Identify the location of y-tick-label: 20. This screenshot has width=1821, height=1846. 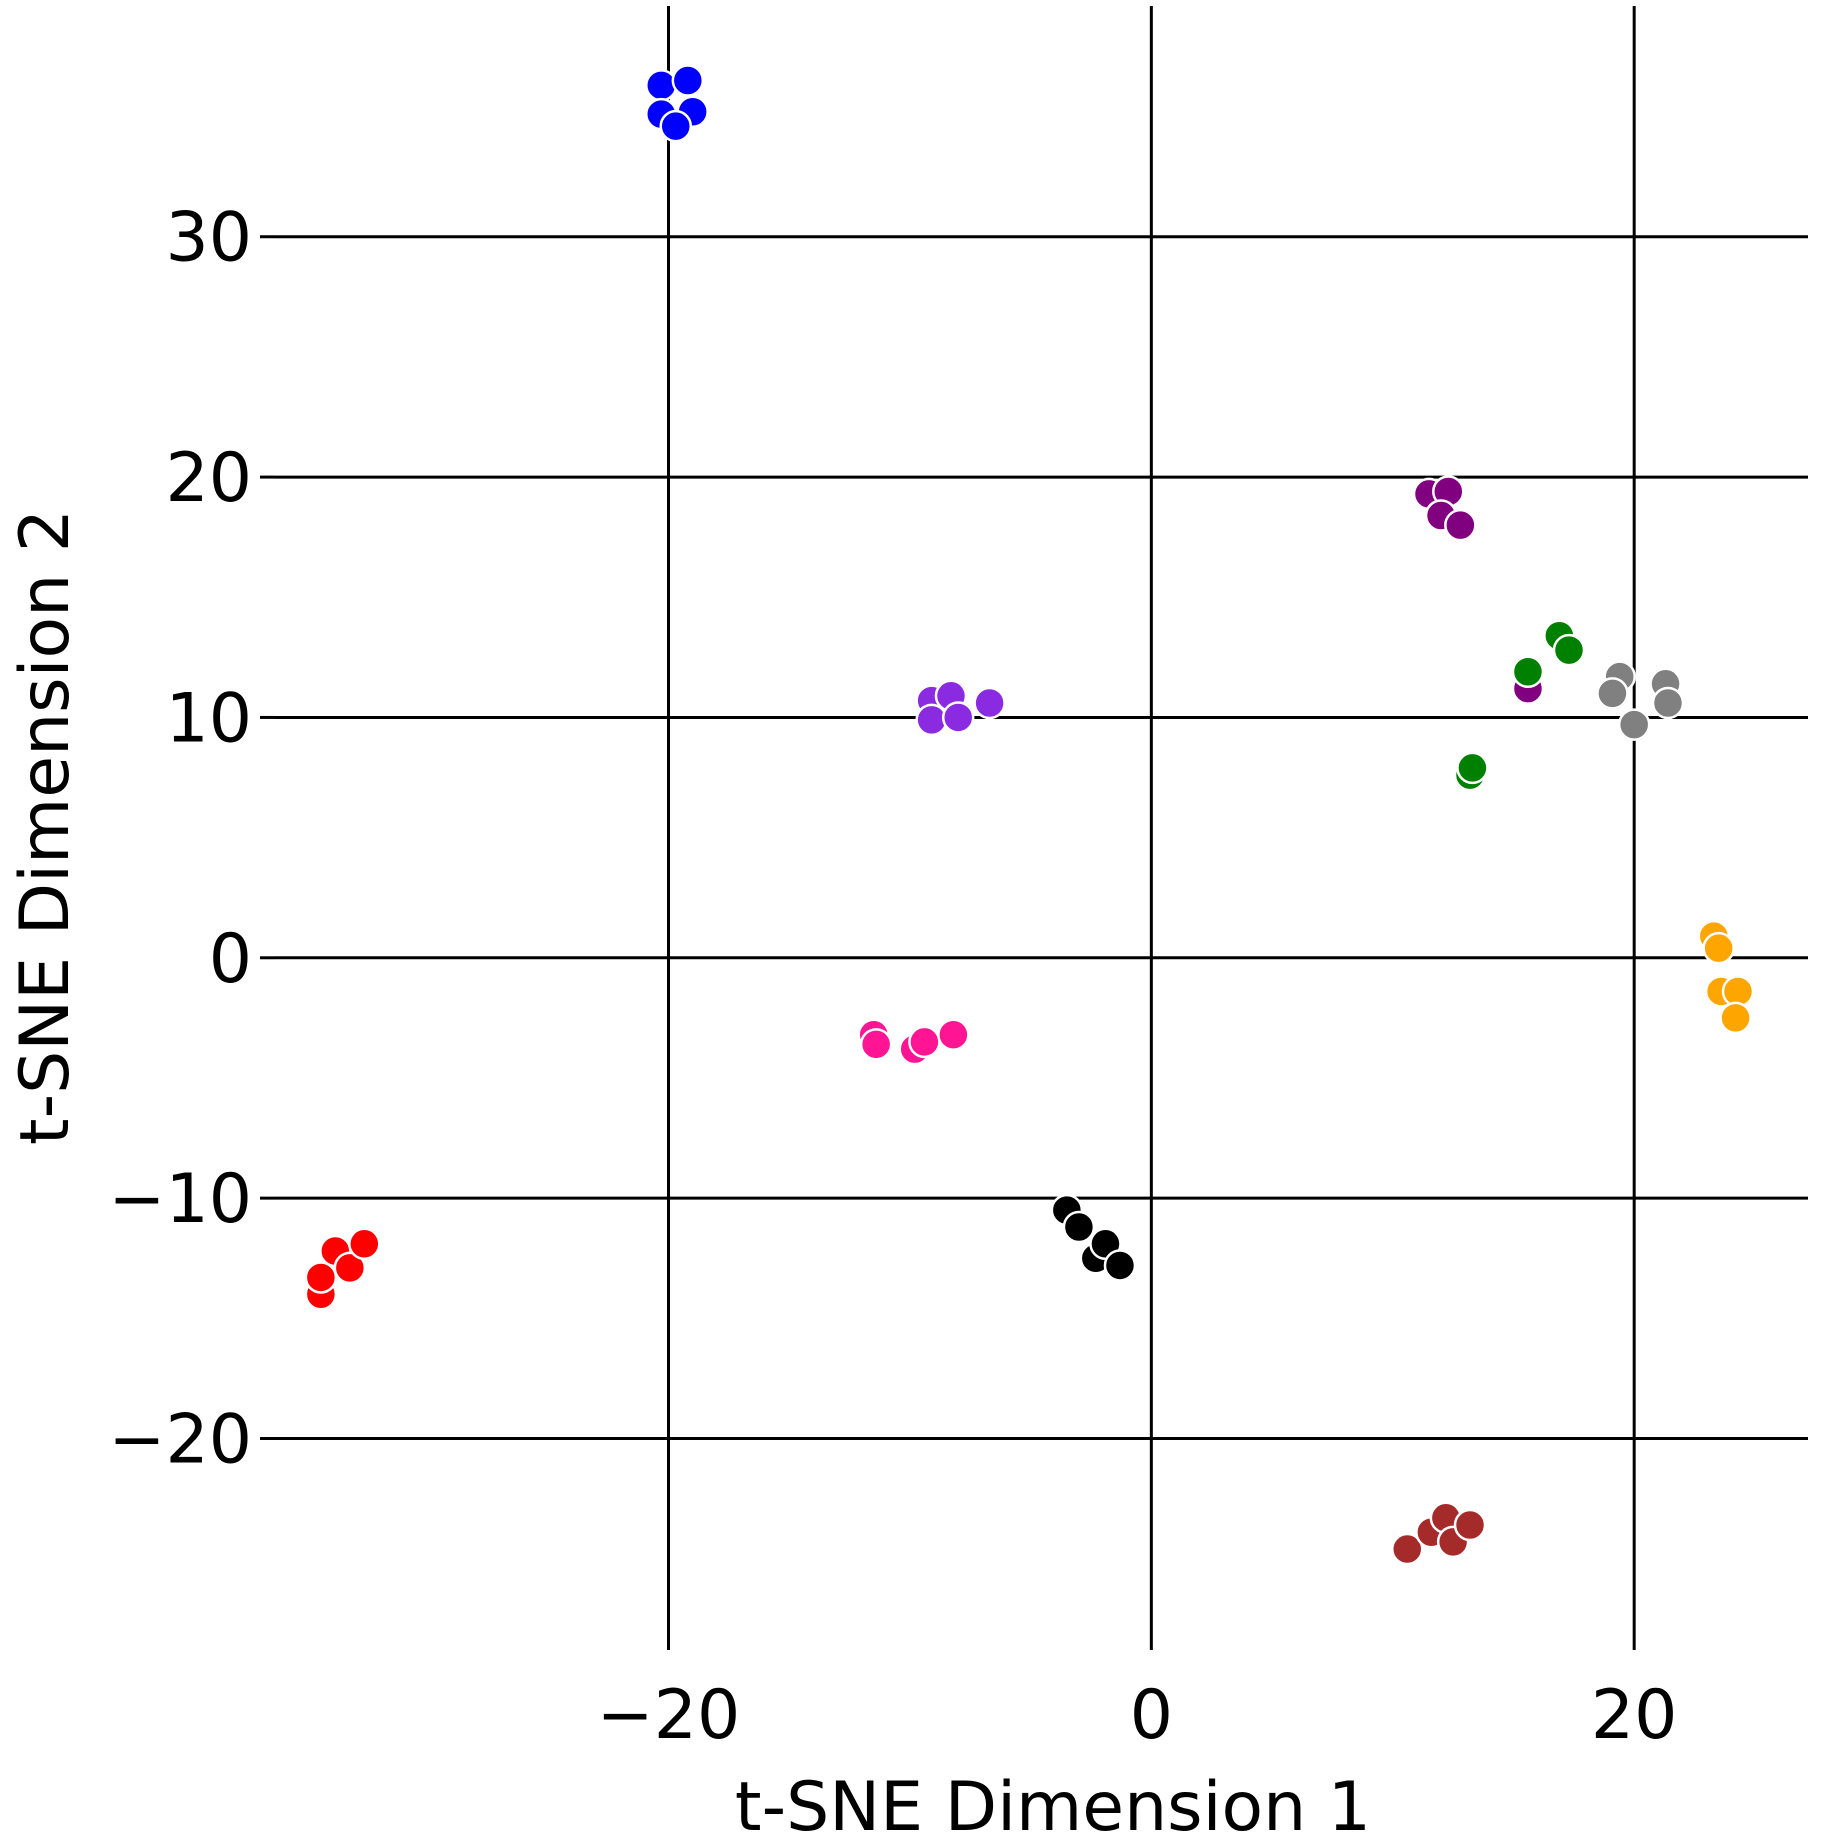
(208, 478).